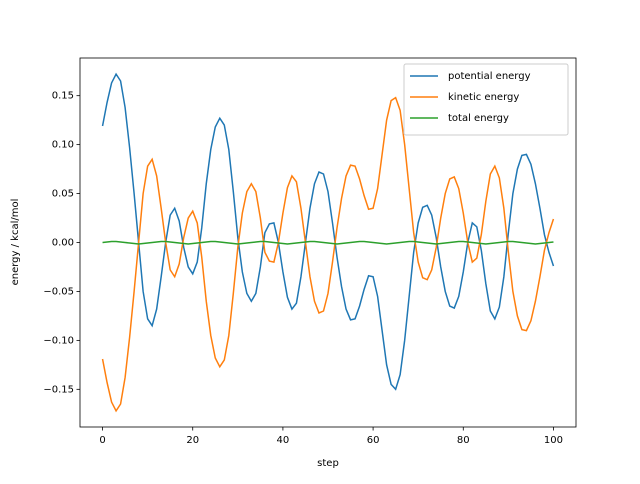 The width and height of the screenshot is (640, 484). I want to click on legend-label: kinetic energy, so click(483, 97).